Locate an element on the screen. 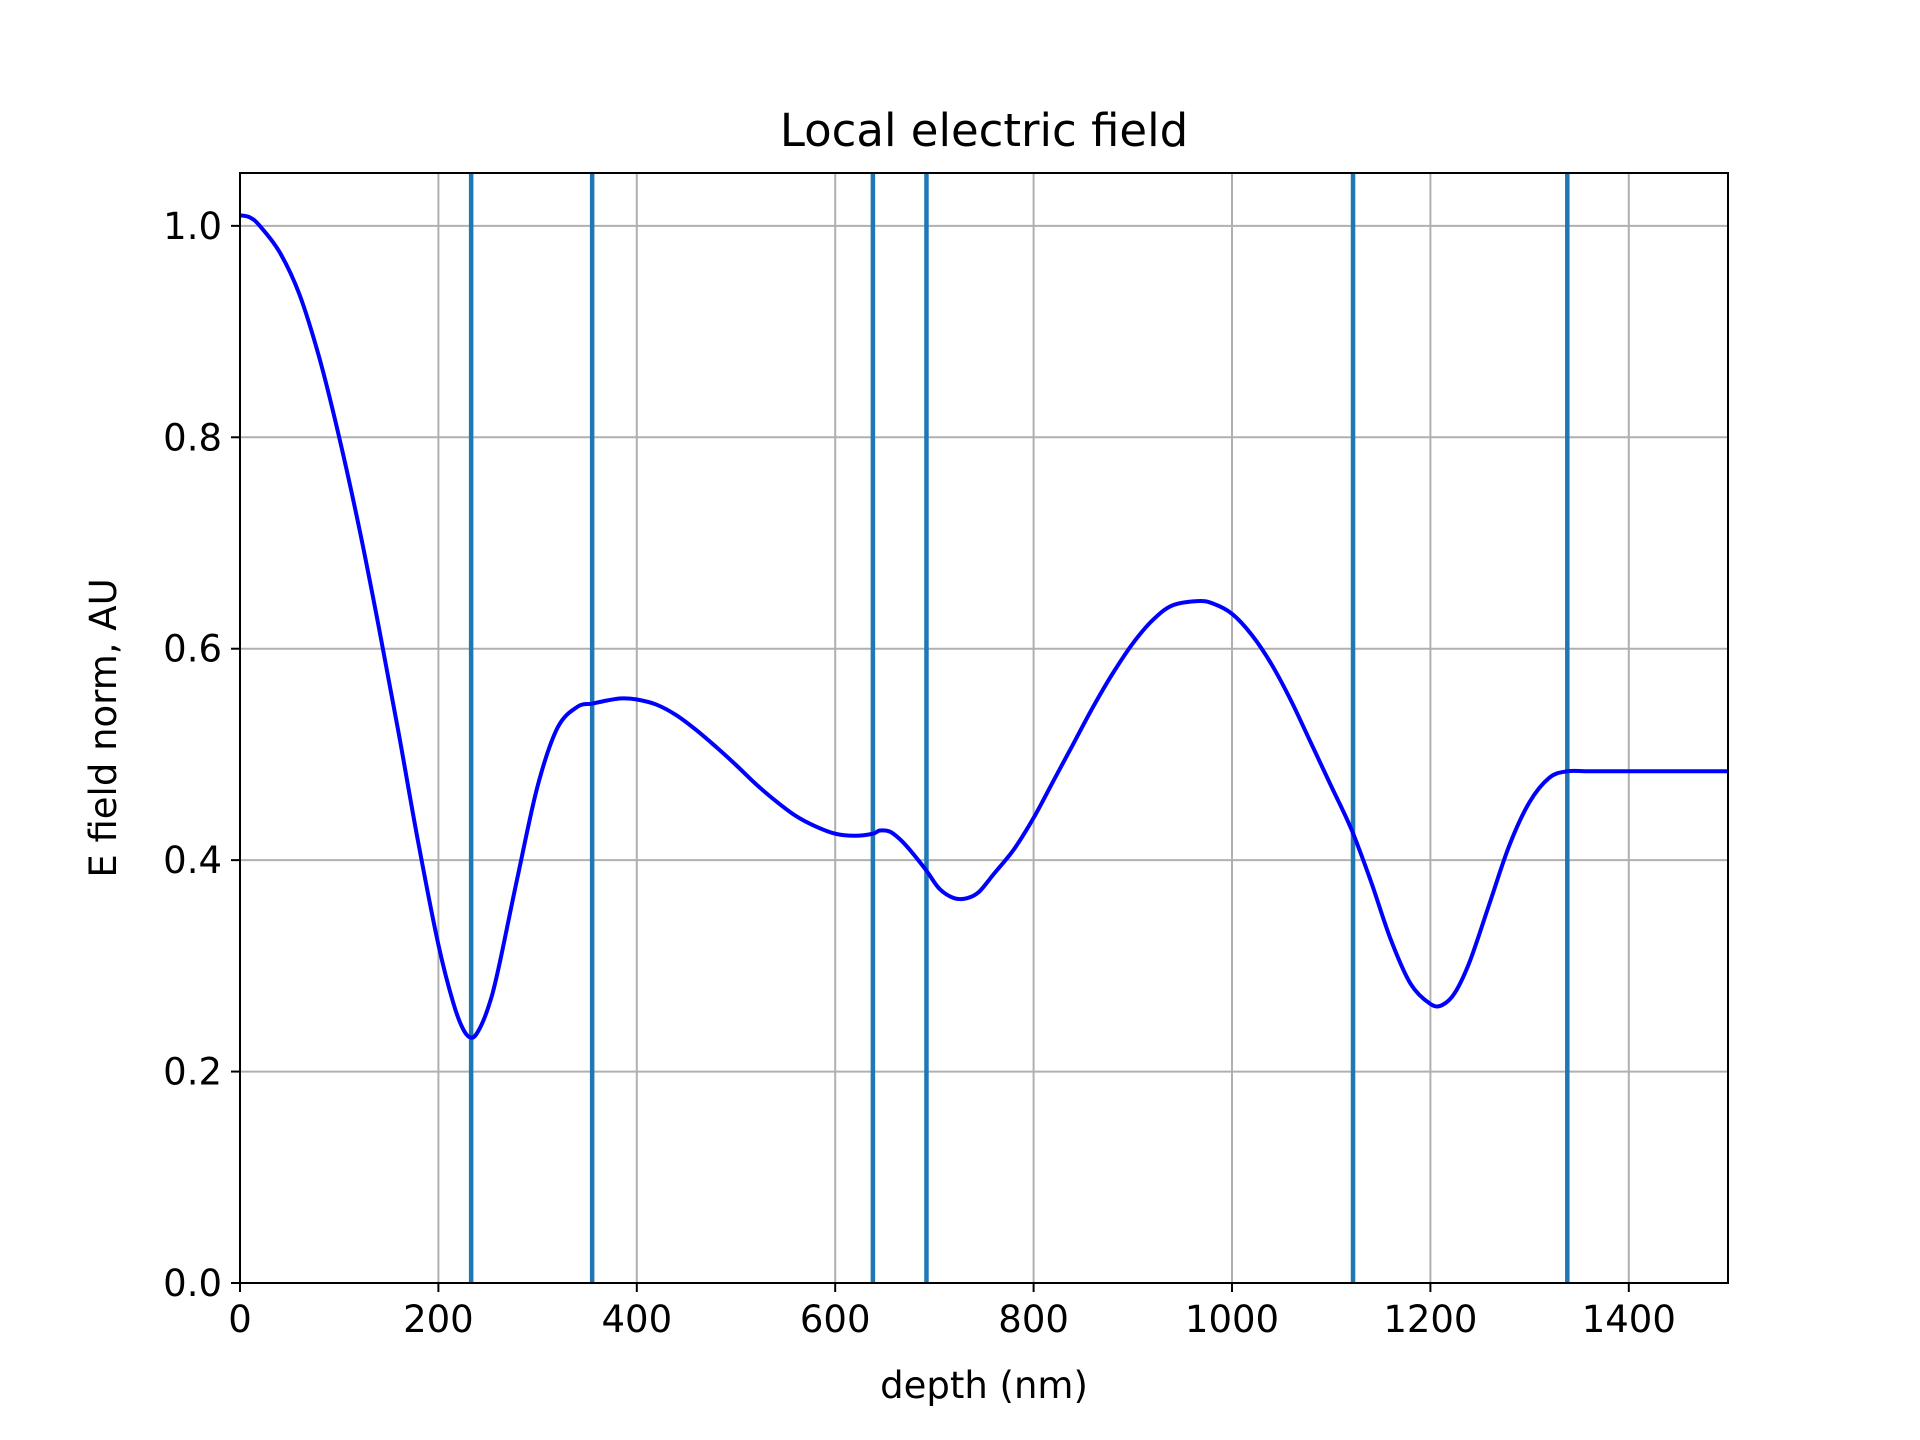  x-tick-label: 0 is located at coordinates (240, 1319).